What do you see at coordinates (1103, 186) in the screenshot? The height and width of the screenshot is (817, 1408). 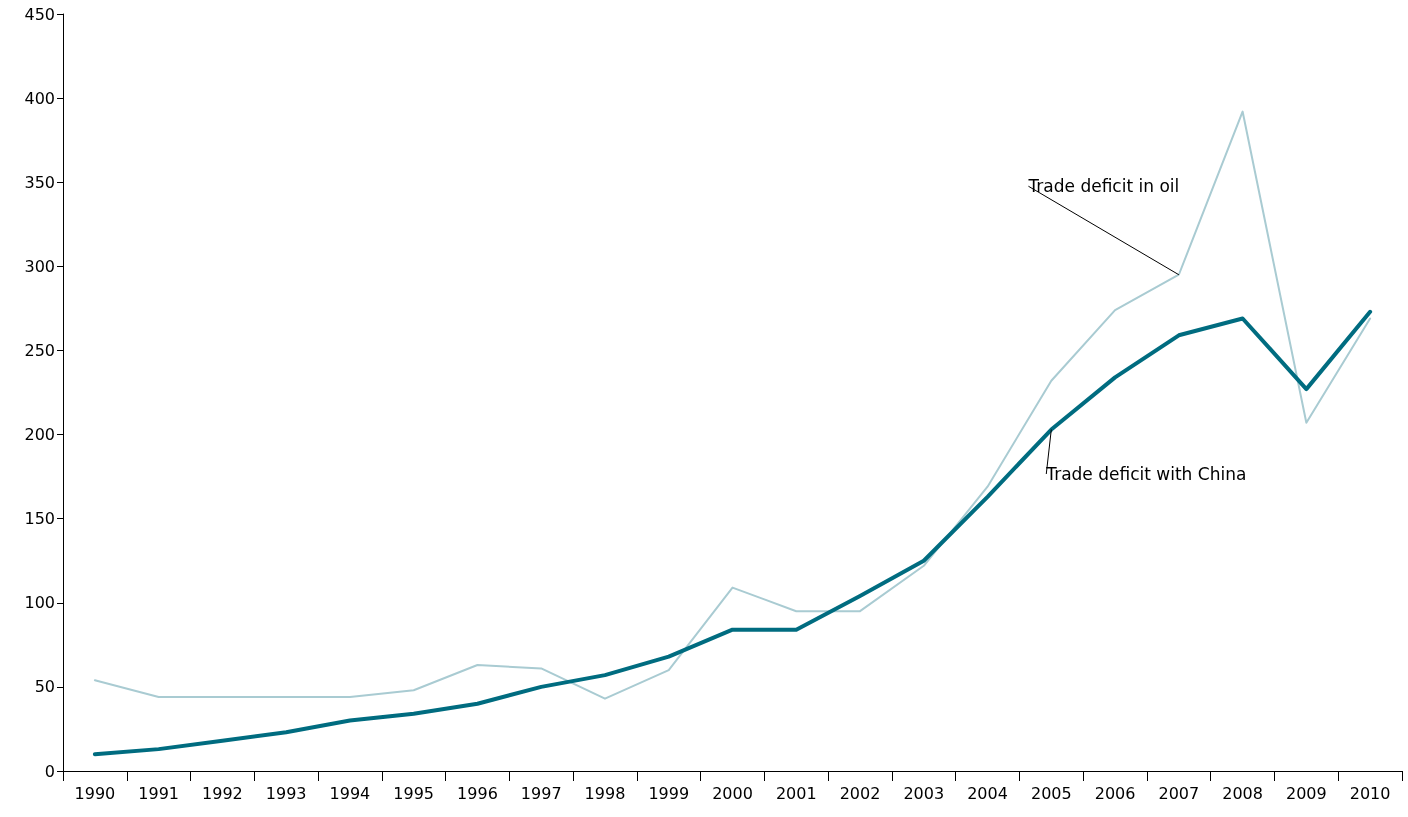 I see `series-label: Trade deficit in oil` at bounding box center [1103, 186].